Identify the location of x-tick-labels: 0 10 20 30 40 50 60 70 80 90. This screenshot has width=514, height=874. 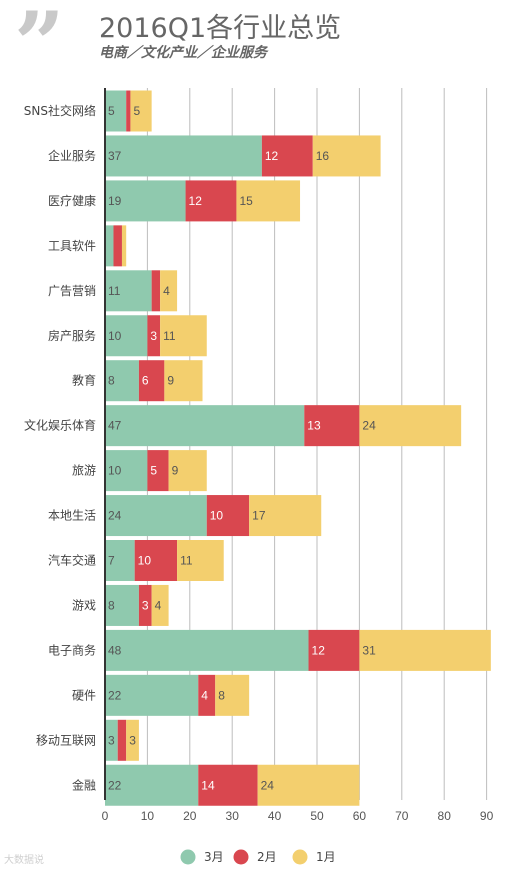
(298, 816).